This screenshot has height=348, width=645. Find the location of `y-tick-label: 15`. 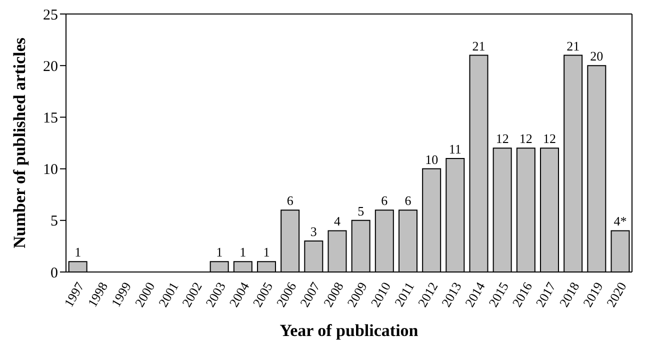

y-tick-label: 15 is located at coordinates (50, 118).